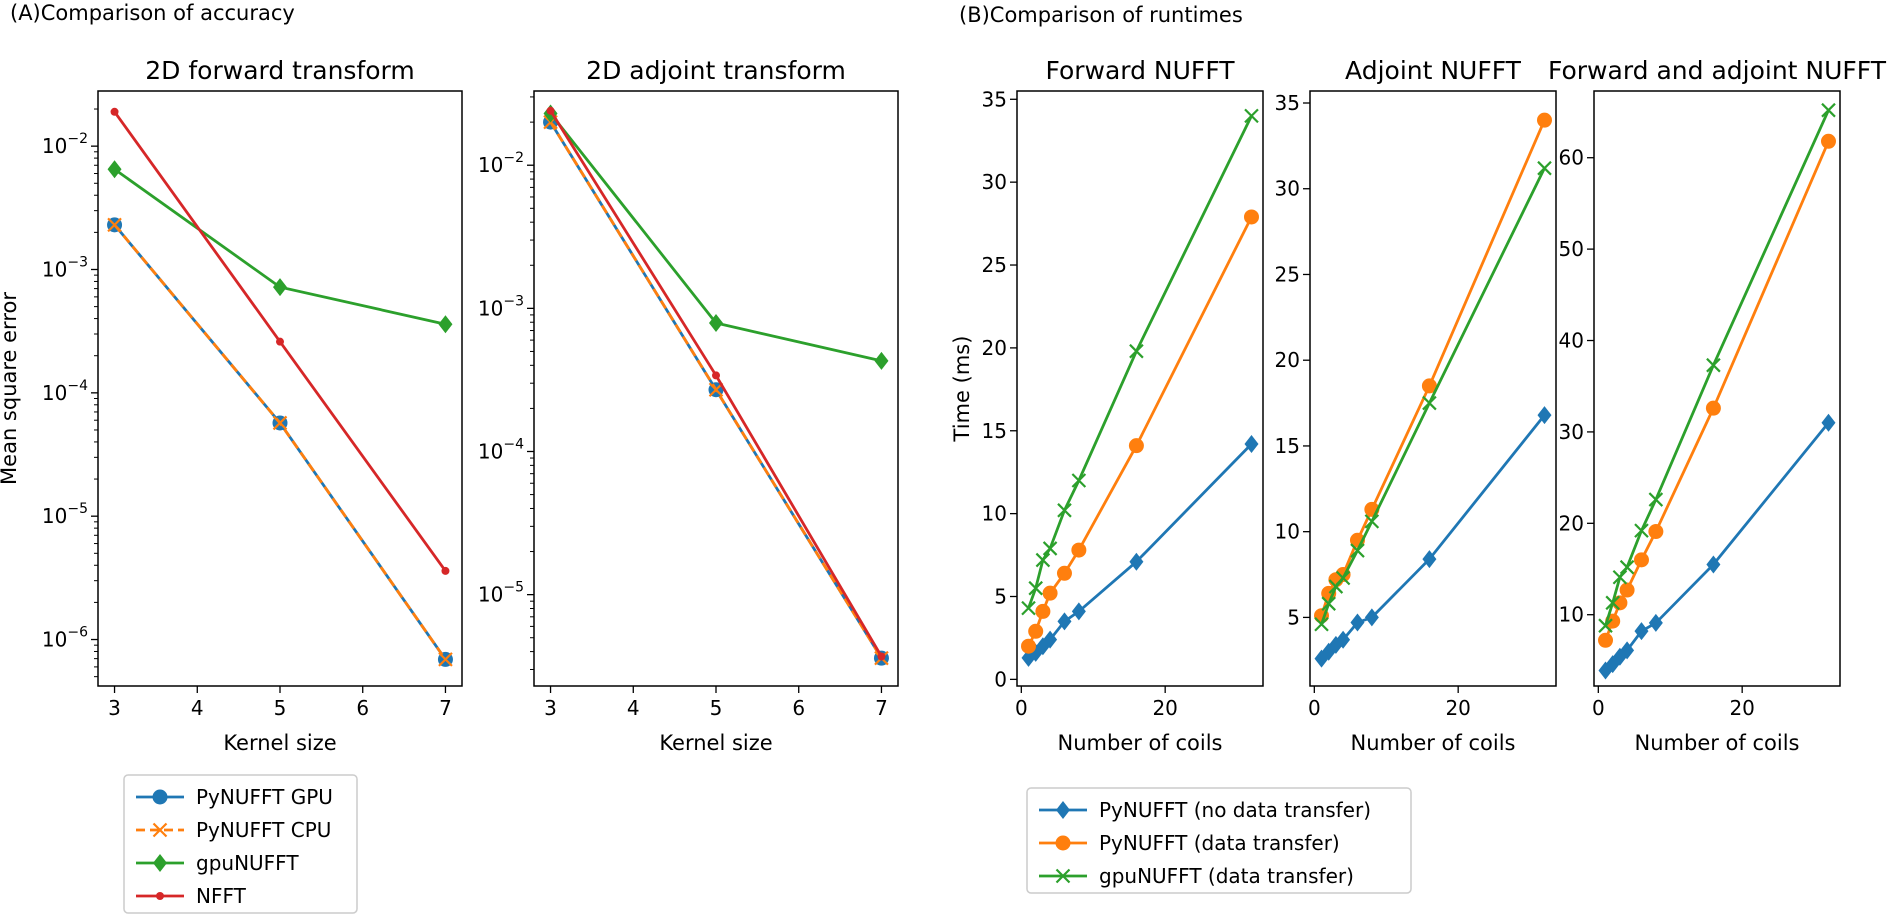 The height and width of the screenshot is (917, 1894). What do you see at coordinates (247, 863) in the screenshot?
I see `legend-label: gpuNUFFT` at bounding box center [247, 863].